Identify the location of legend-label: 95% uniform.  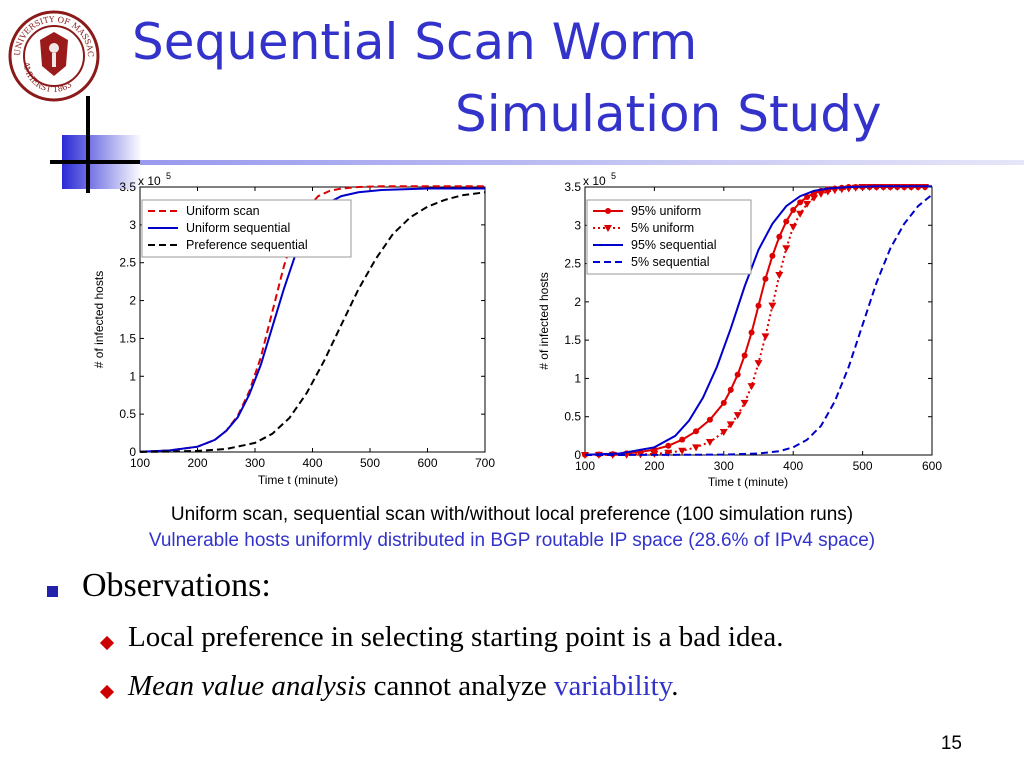
(666, 211).